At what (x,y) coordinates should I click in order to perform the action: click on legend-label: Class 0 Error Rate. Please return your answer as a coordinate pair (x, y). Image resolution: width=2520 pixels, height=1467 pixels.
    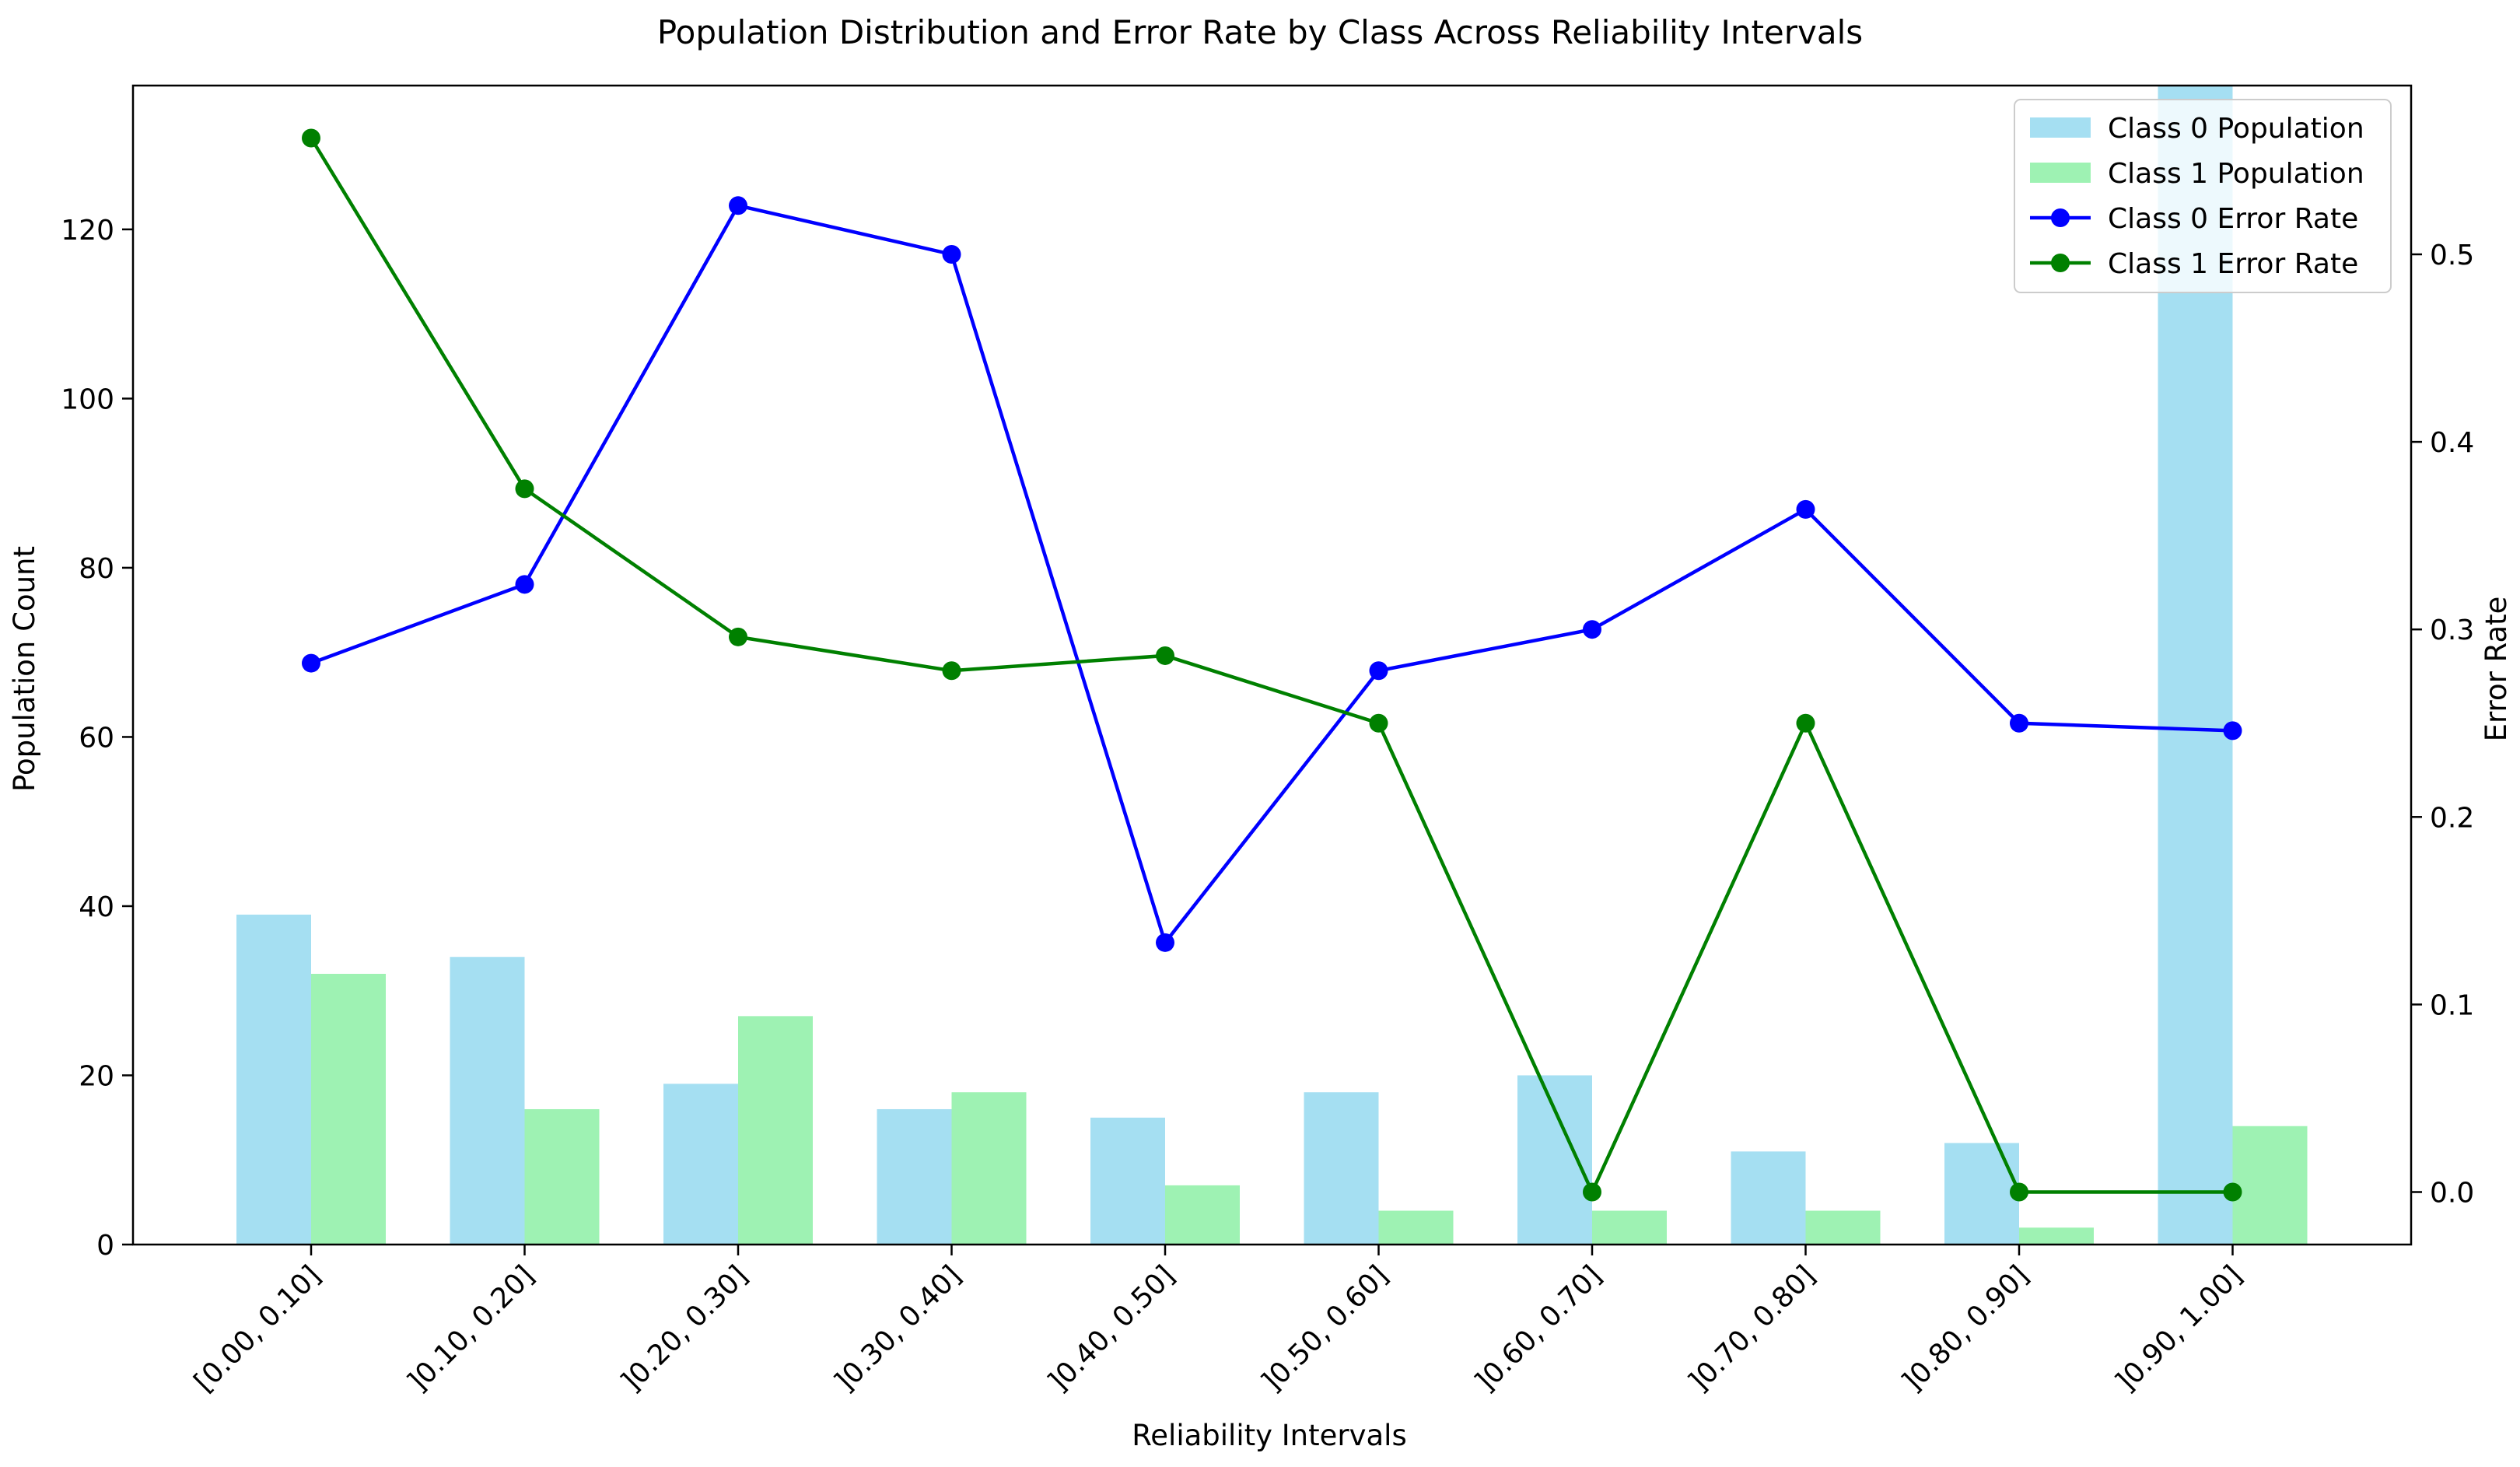
    Looking at the image, I should click on (2233, 219).